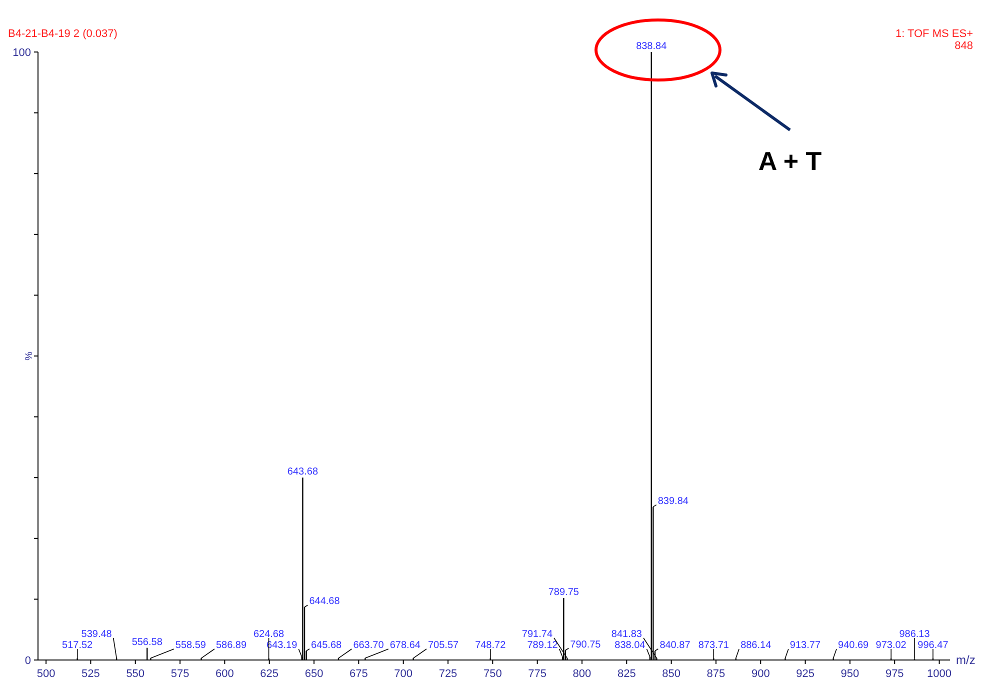 This screenshot has height=681, width=981. I want to click on annotation: 645.68, so click(326, 645).